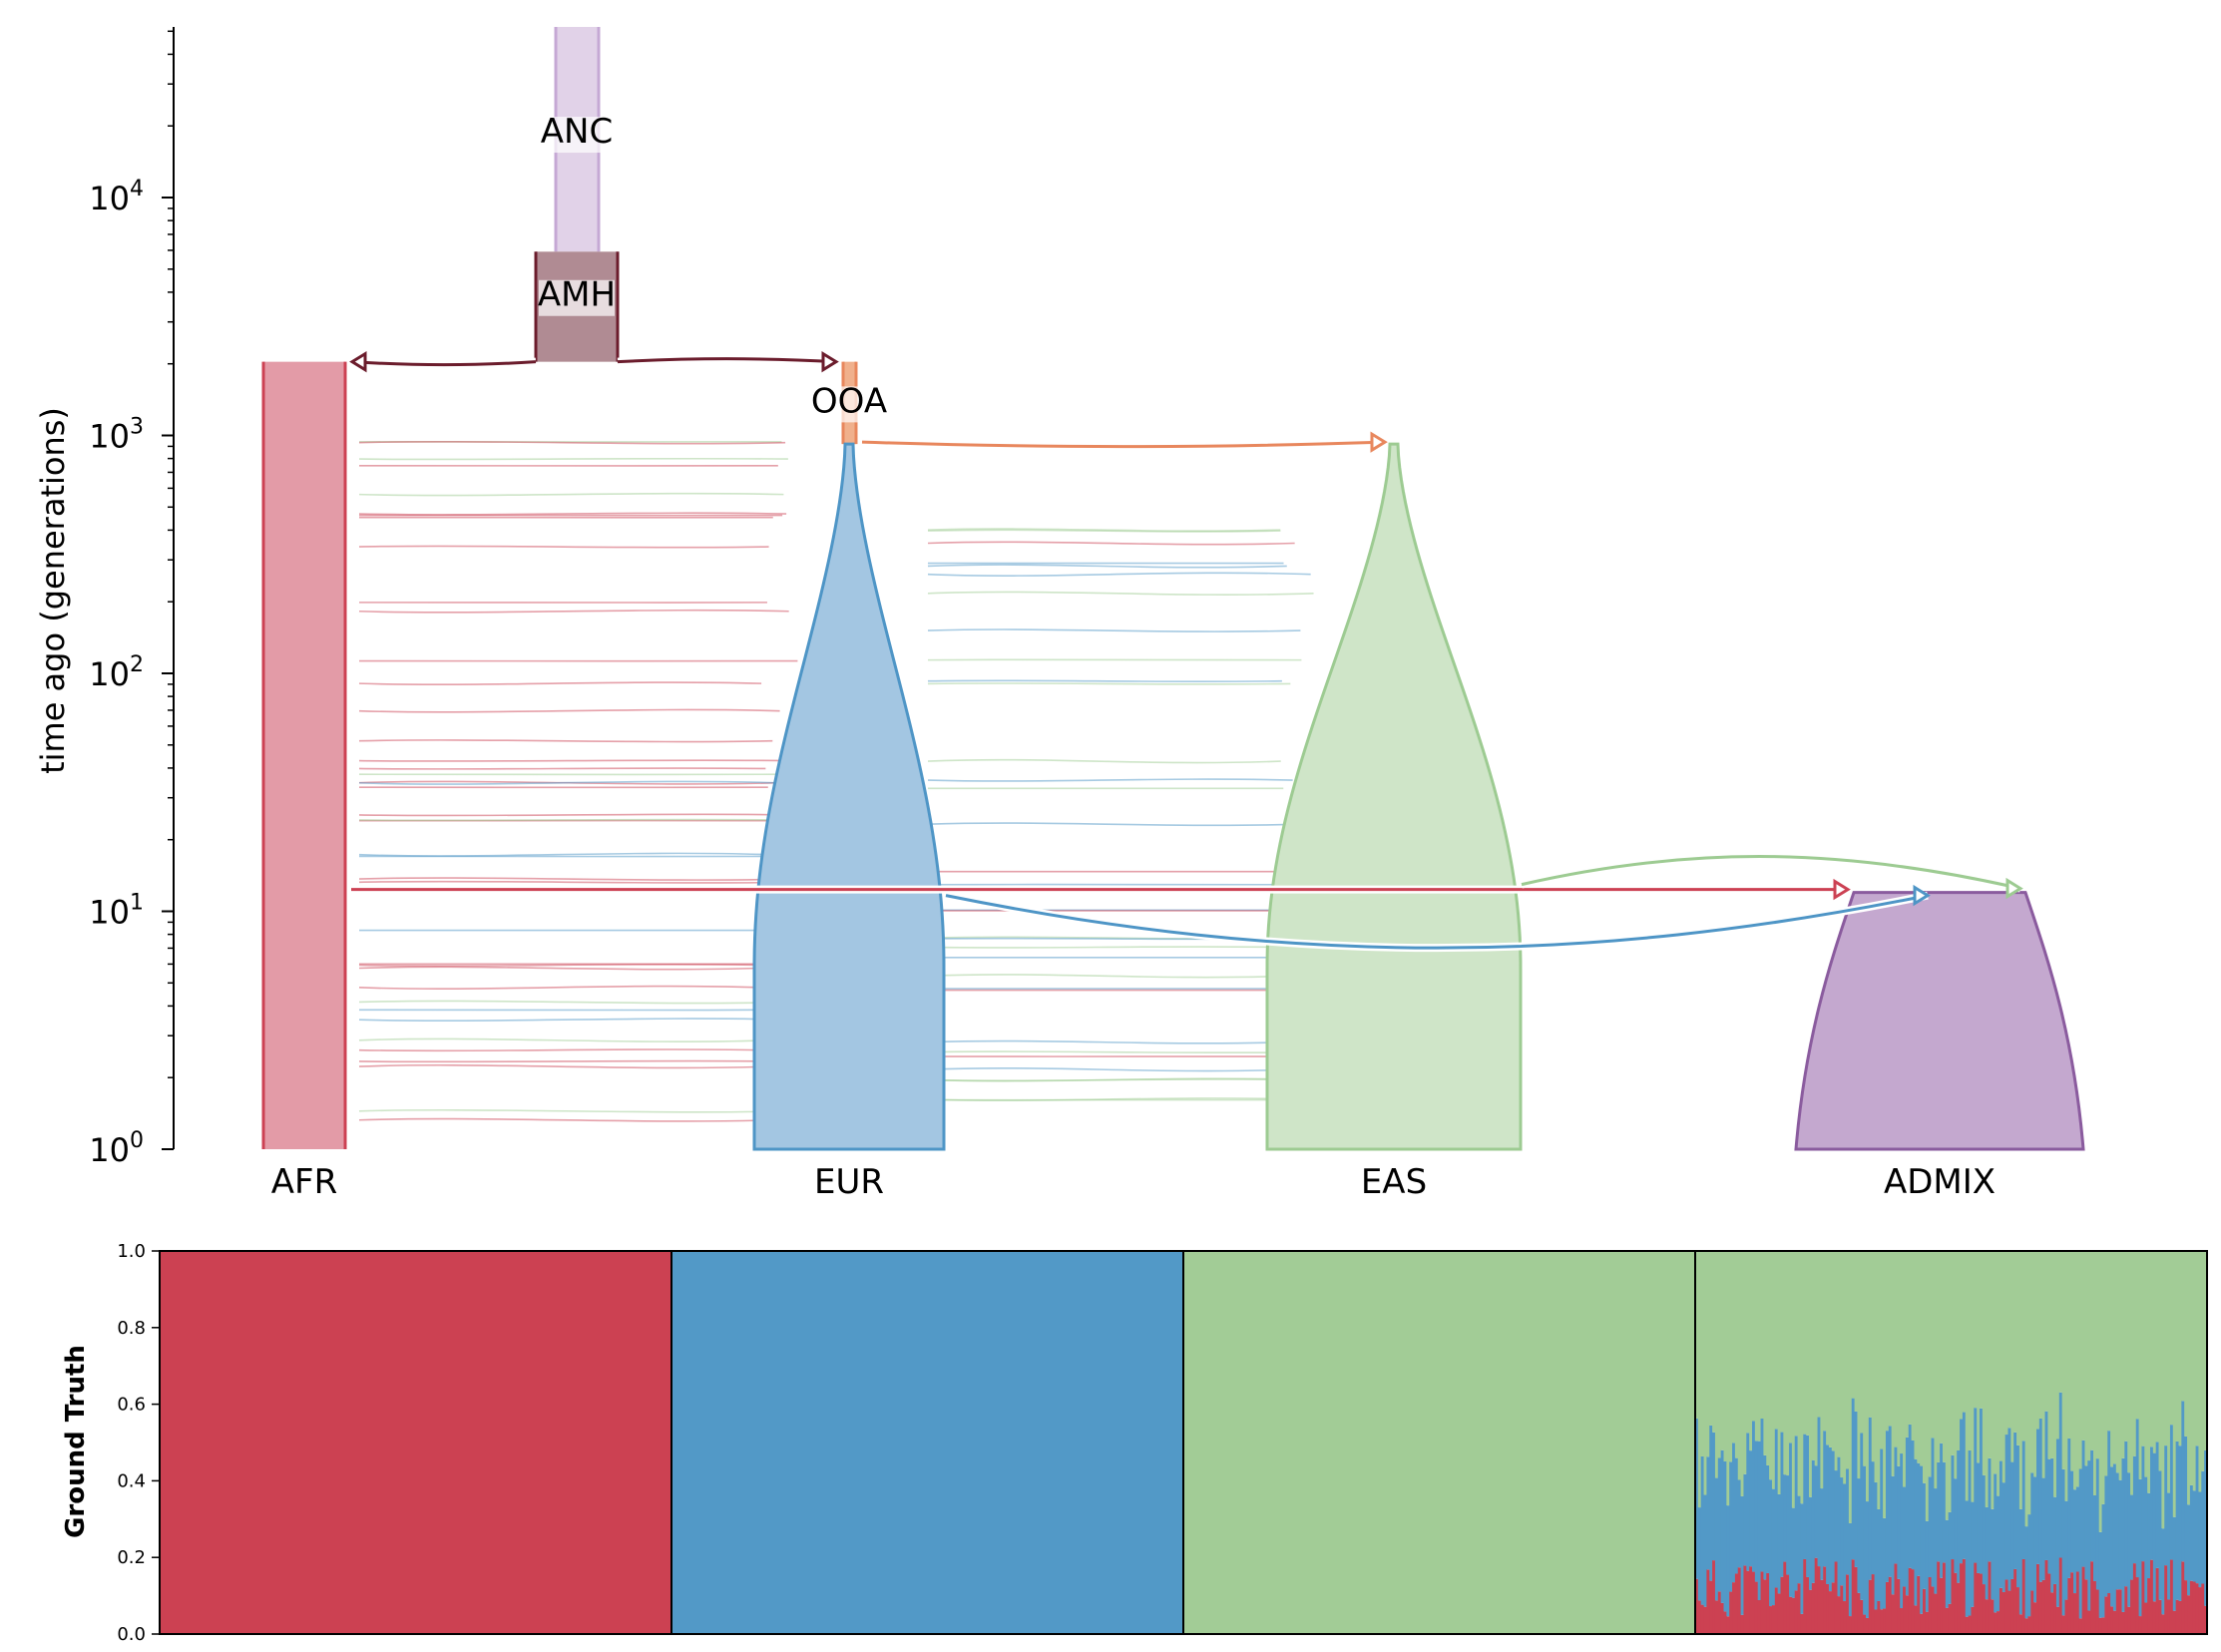 This screenshot has width=2221, height=1652. Describe the element at coordinates (117, 197) in the screenshot. I see `time-axis-tick-label: 104` at that location.